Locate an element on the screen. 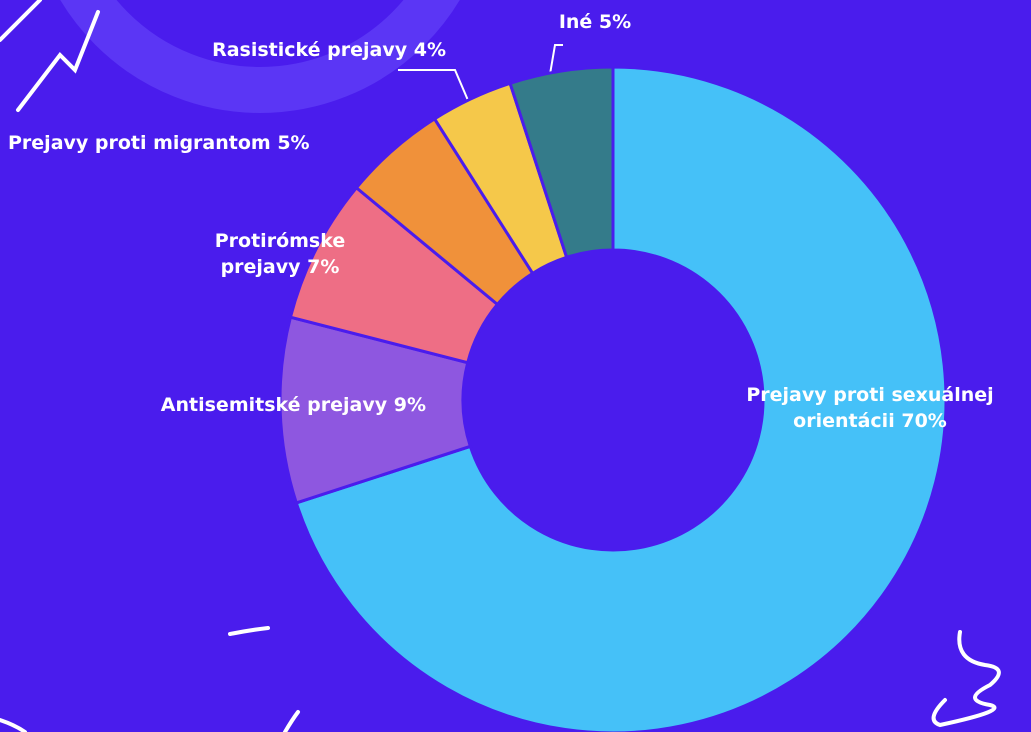 This screenshot has width=1031, height=732. value-label: 9% is located at coordinates (409, 405).